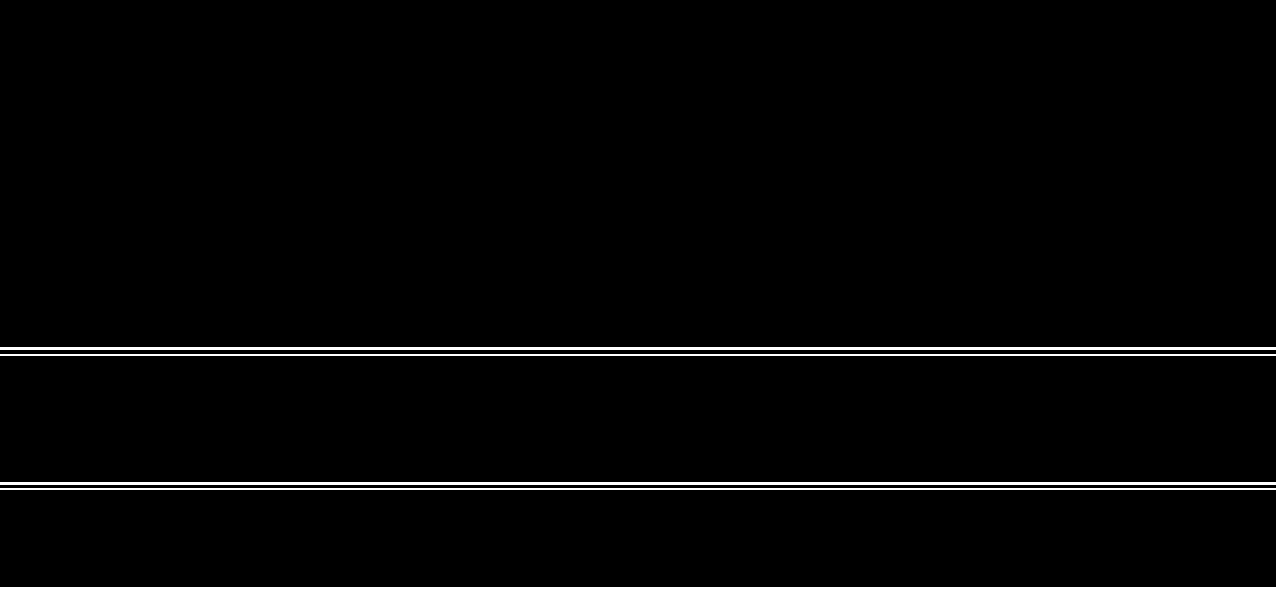 Image resolution: width=1276 pixels, height=594 pixels. I want to click on bottom-border-band, so click(638, 590).